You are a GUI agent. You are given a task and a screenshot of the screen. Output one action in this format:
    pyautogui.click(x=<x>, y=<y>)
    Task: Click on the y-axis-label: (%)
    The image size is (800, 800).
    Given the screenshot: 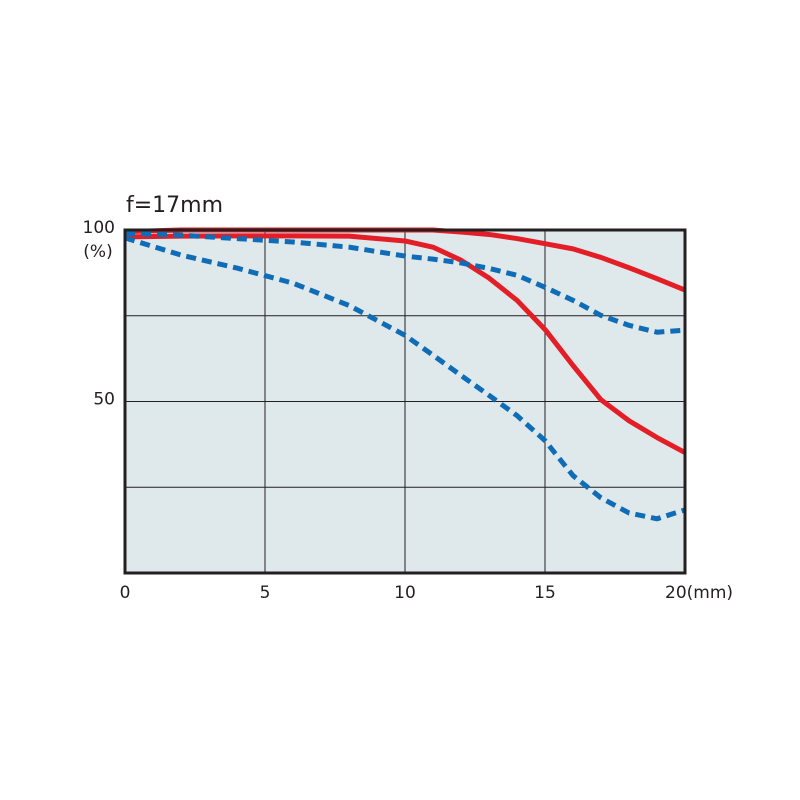 What is the action you would take?
    pyautogui.click(x=97, y=252)
    